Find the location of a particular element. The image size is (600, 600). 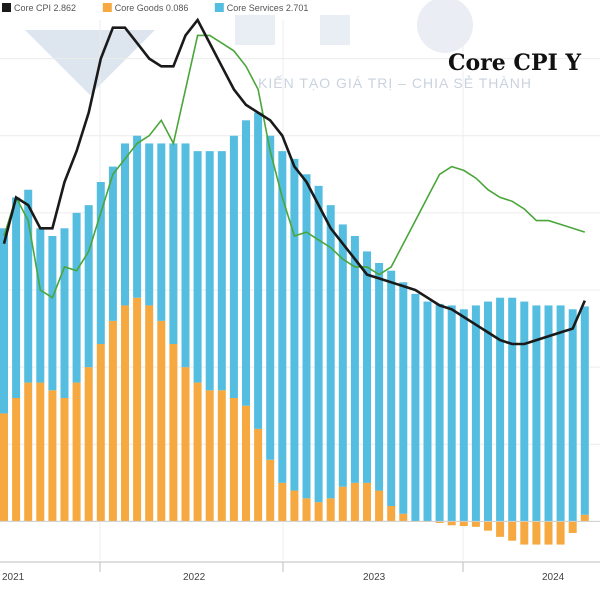

legend-label: Core Goods 0.086 is located at coordinates (152, 8).